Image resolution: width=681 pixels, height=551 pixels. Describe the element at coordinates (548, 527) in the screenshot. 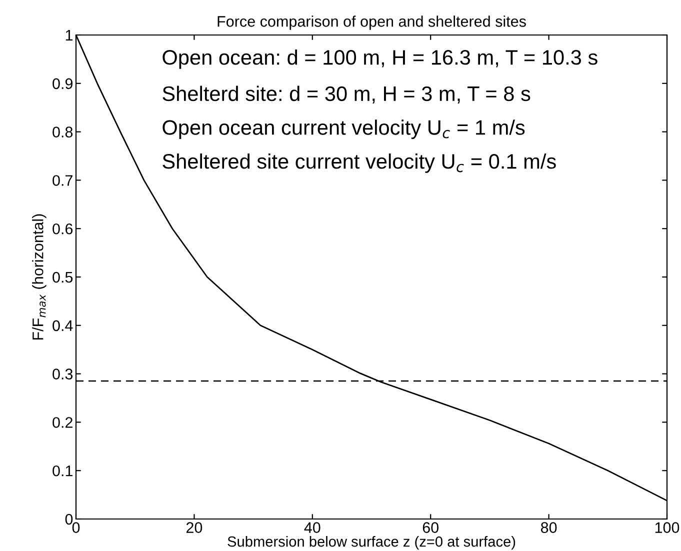

I see `x-tick-label: 80` at that location.